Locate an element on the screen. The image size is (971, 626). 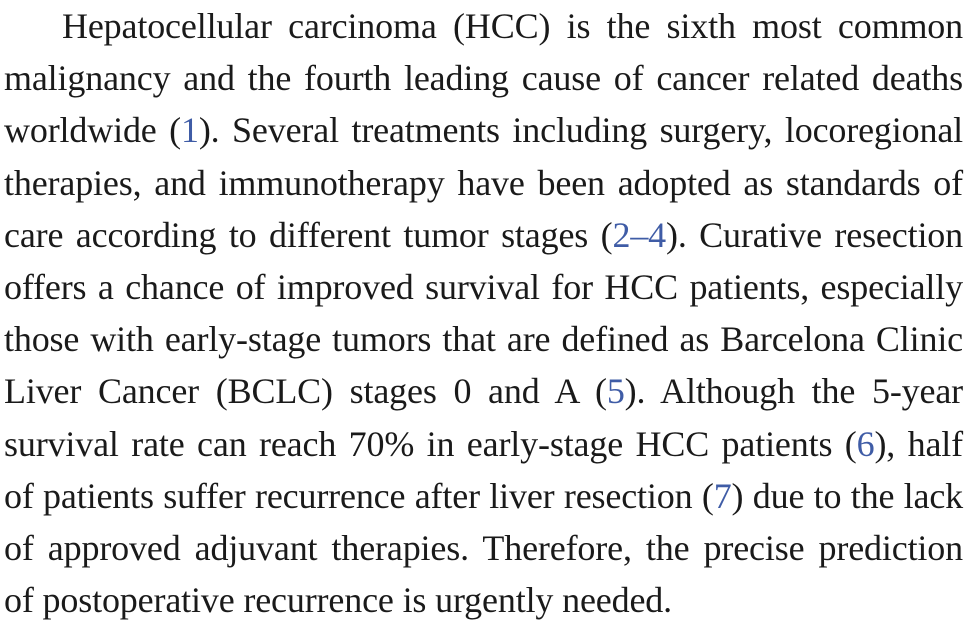
citation-link-7: 7 is located at coordinates (722, 495).